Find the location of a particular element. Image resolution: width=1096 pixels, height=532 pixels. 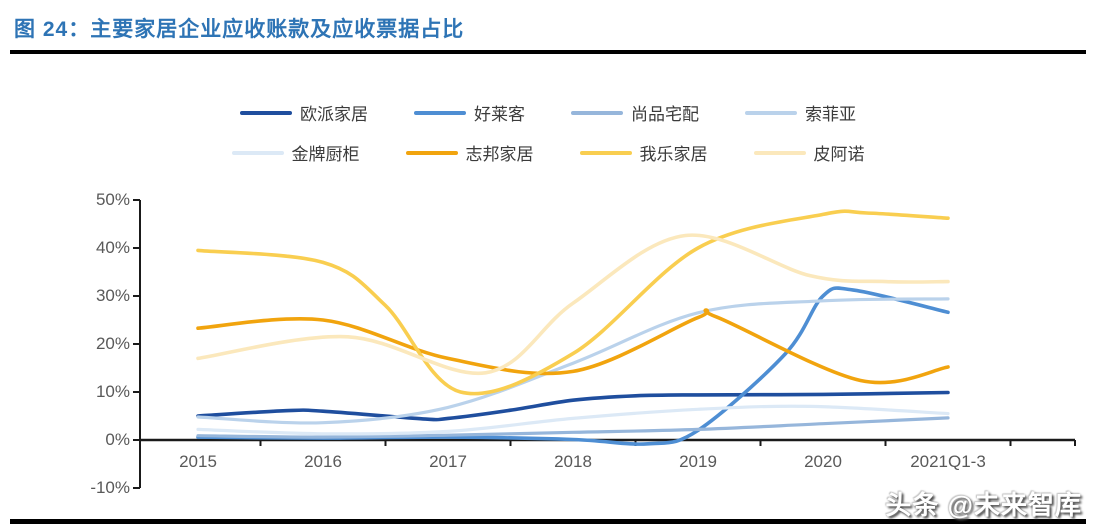

series-line-志邦家居 is located at coordinates (573, 346).